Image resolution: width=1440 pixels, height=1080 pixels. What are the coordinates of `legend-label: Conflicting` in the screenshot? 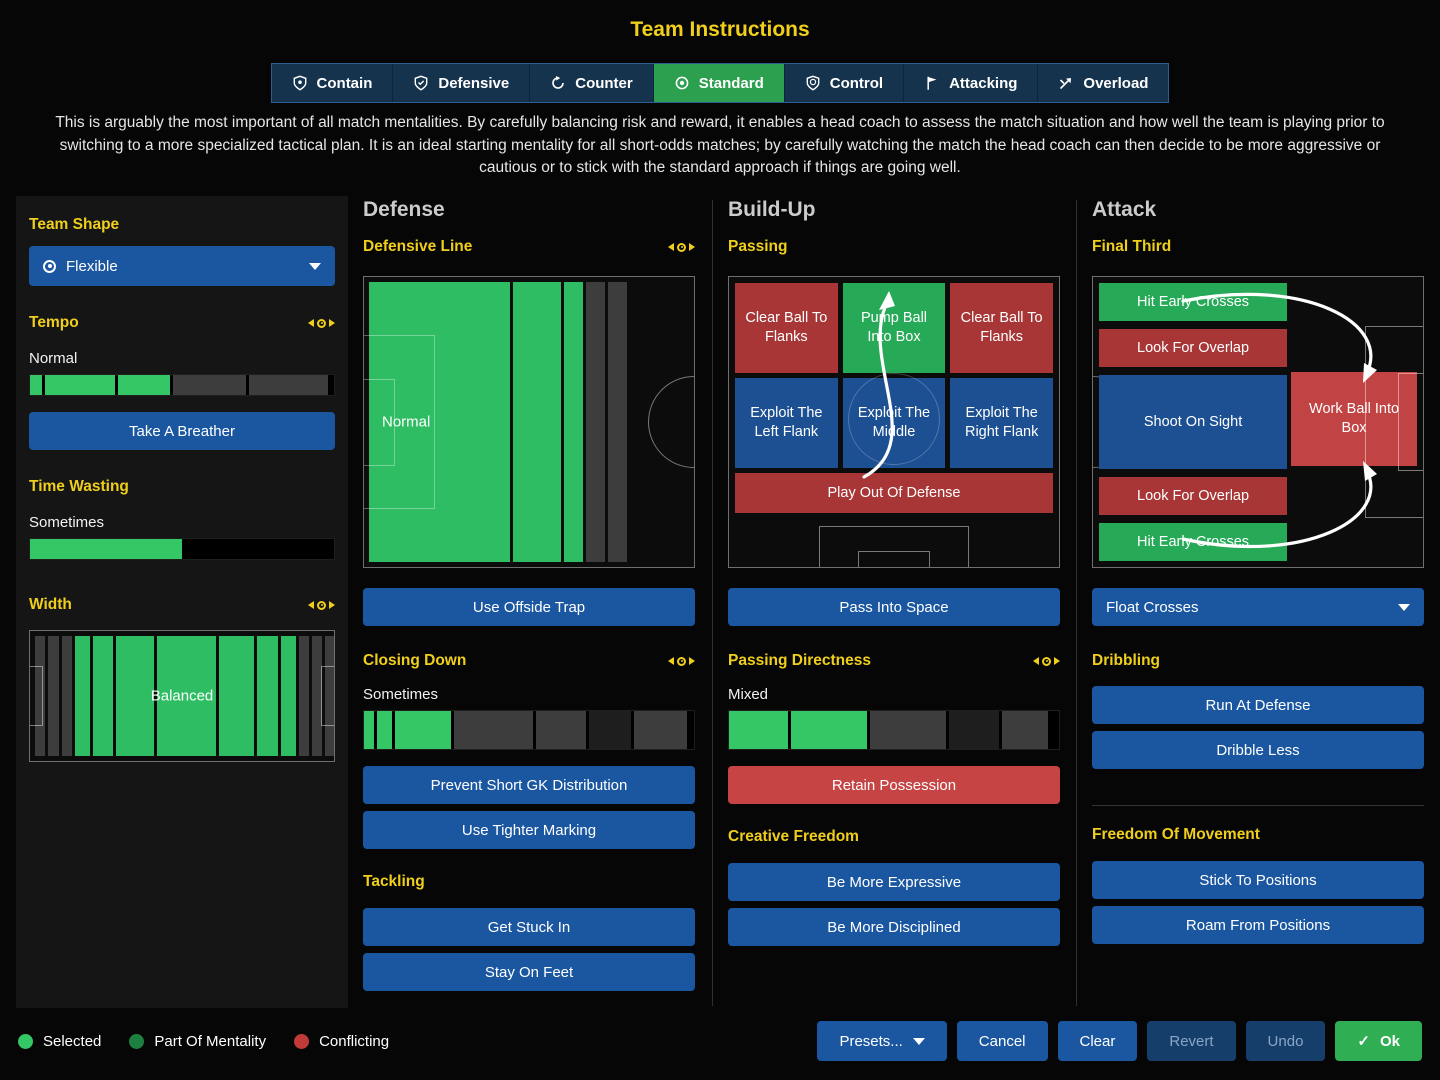 It's located at (354, 1041).